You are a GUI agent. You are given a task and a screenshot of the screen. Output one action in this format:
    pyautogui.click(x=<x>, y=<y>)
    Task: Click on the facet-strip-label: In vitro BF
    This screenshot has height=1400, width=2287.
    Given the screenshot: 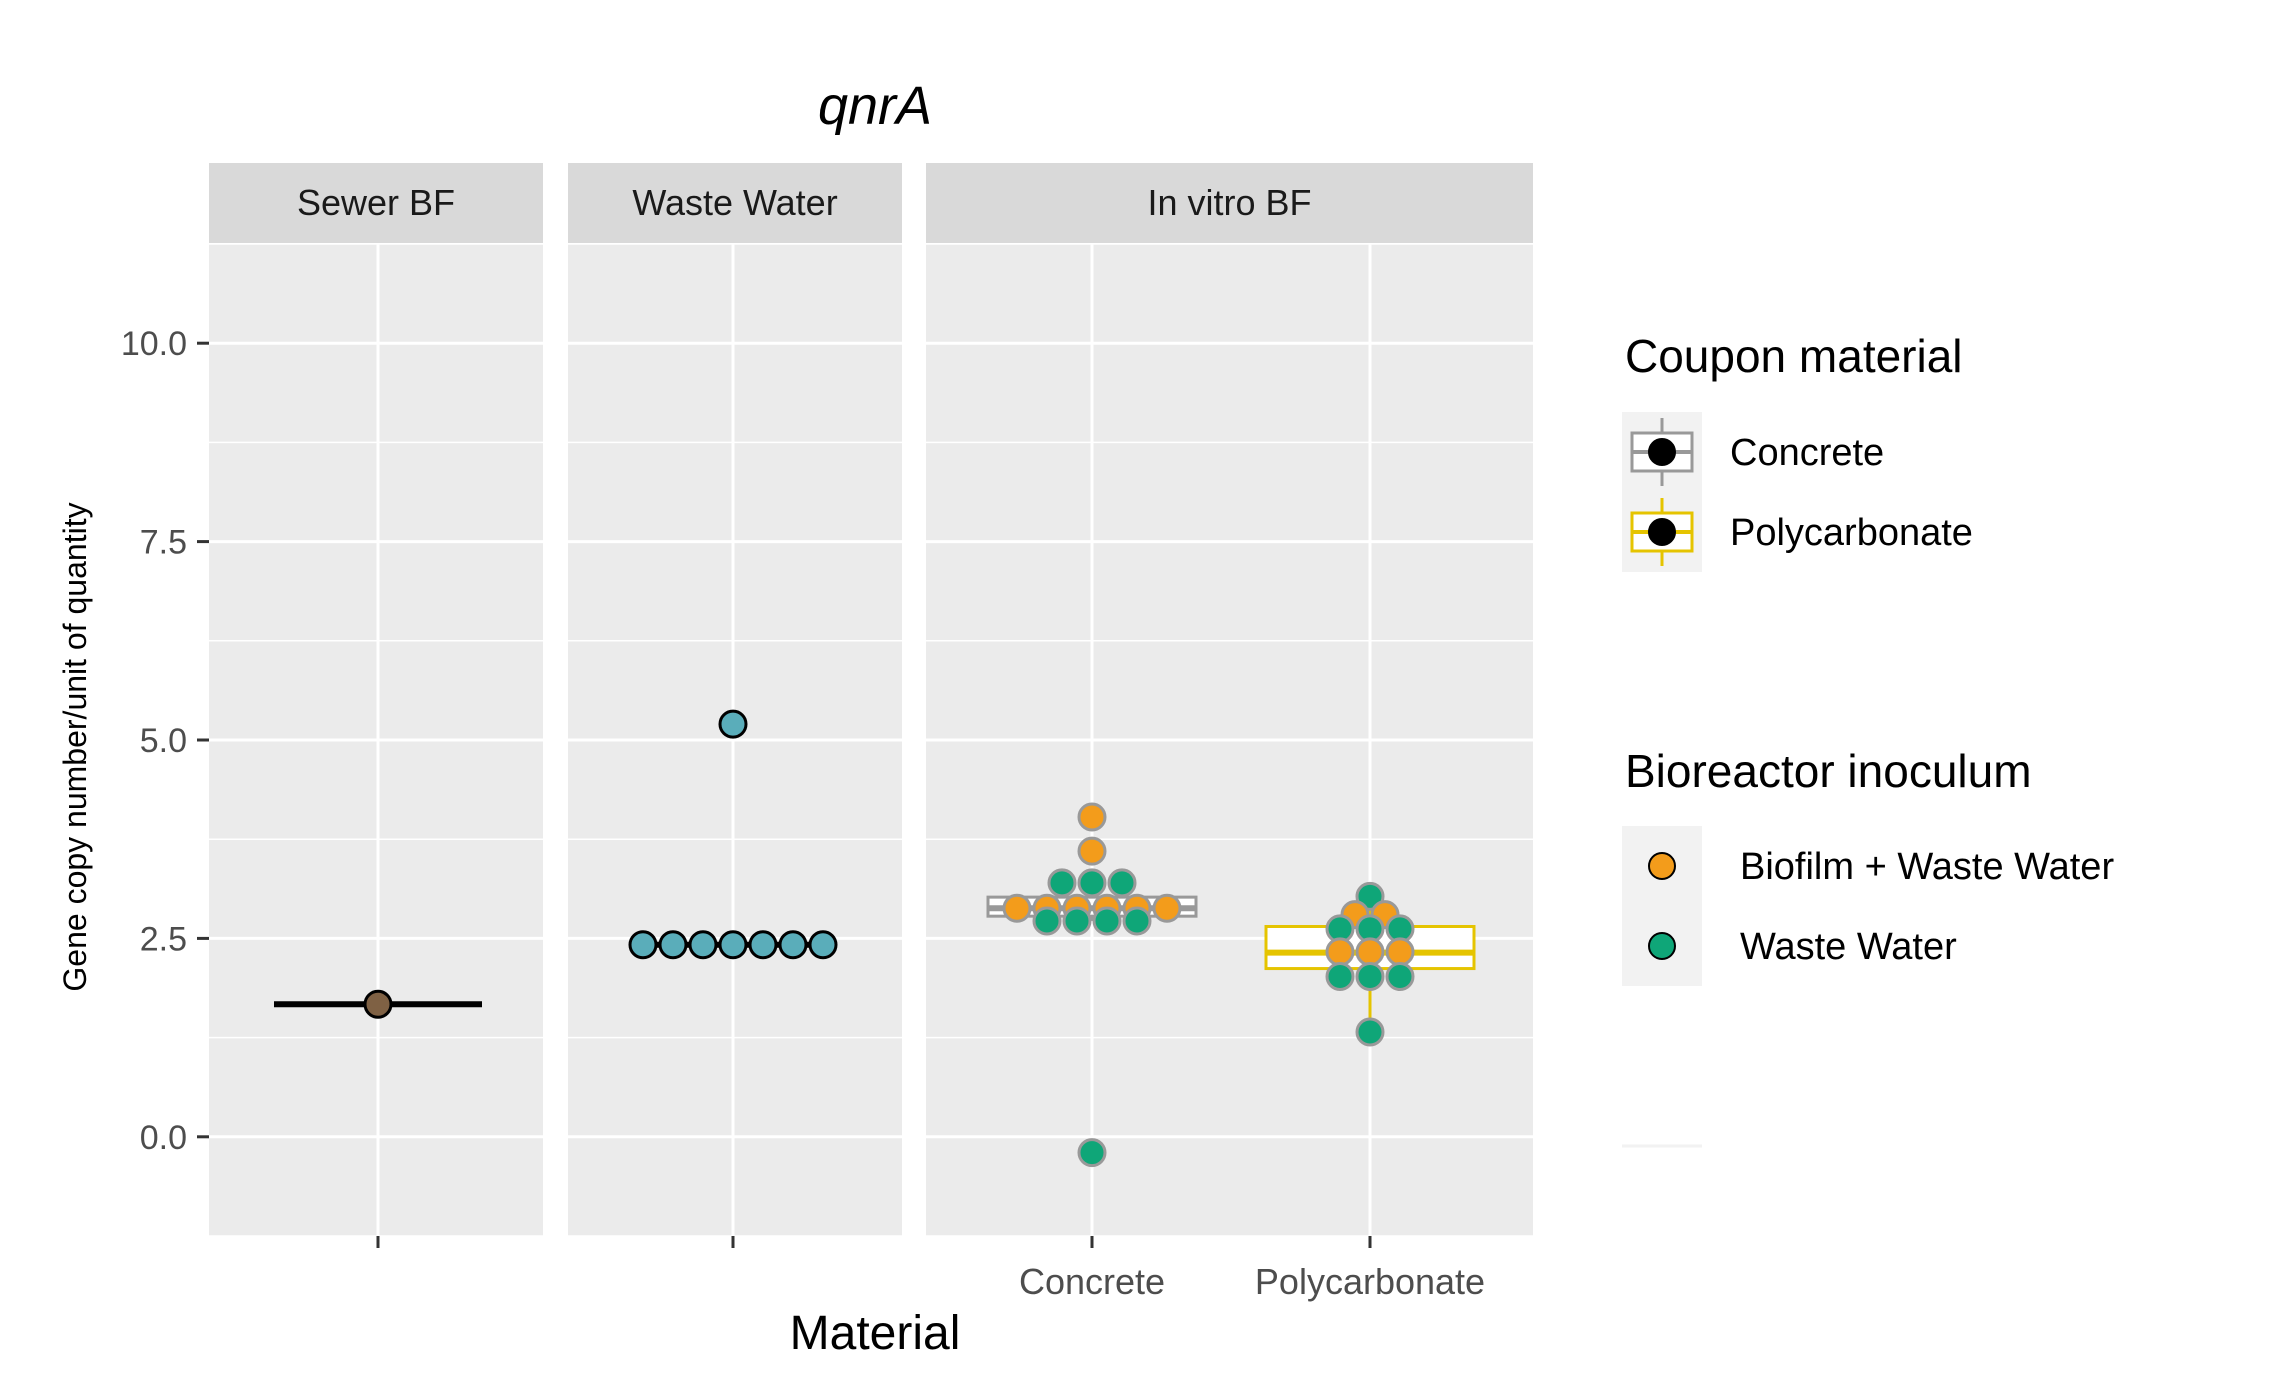 What is the action you would take?
    pyautogui.click(x=1229, y=202)
    